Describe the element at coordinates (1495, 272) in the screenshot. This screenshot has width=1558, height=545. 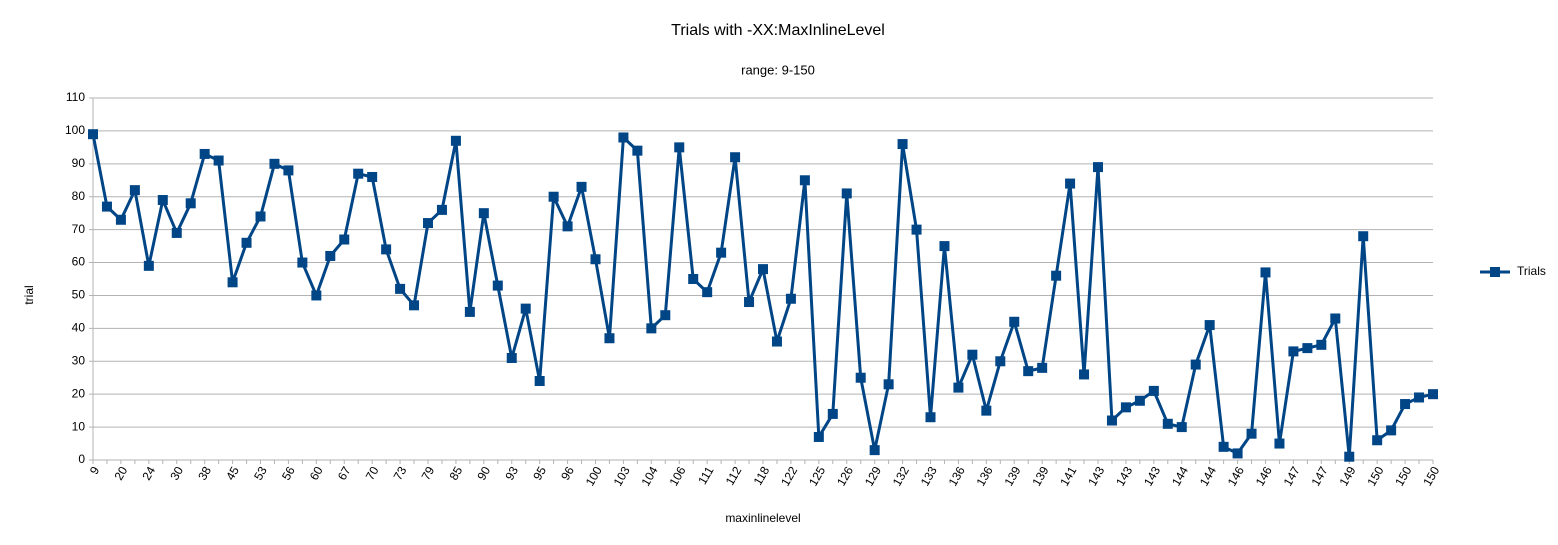
I see `legend-marker` at that location.